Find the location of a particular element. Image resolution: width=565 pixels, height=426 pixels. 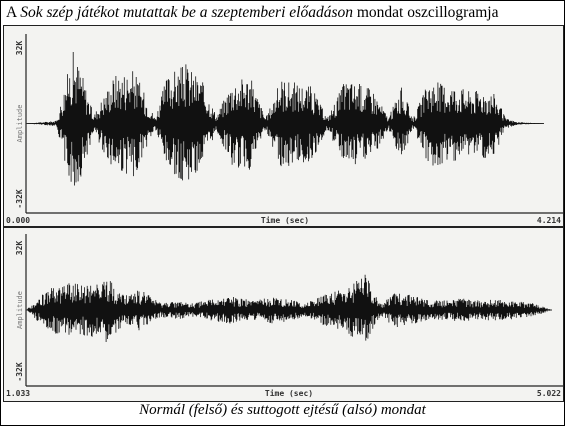

x-tick-label-start: 0.000 is located at coordinates (18, 220).